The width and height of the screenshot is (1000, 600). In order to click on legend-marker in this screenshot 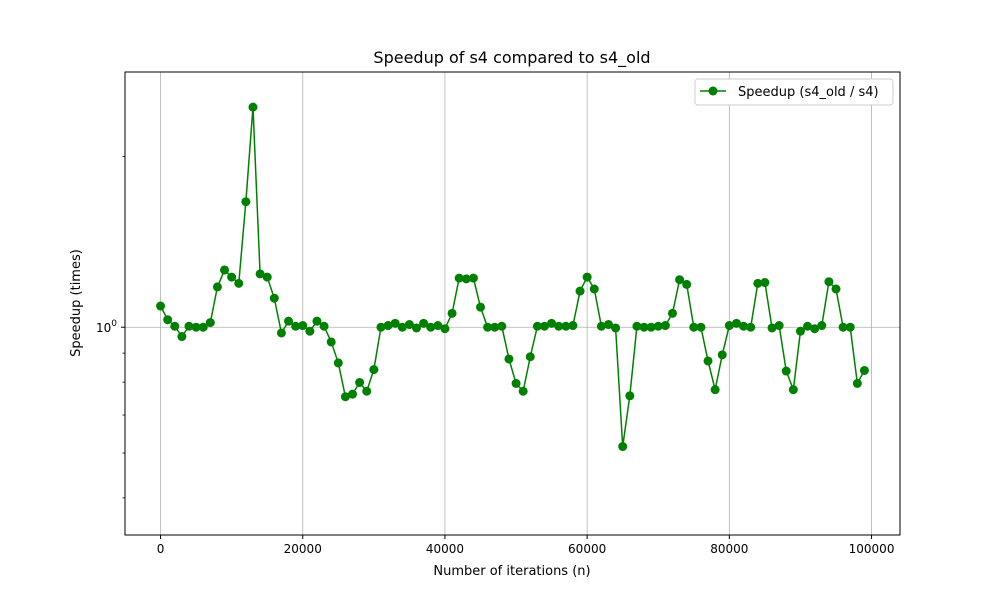, I will do `click(713, 91)`.